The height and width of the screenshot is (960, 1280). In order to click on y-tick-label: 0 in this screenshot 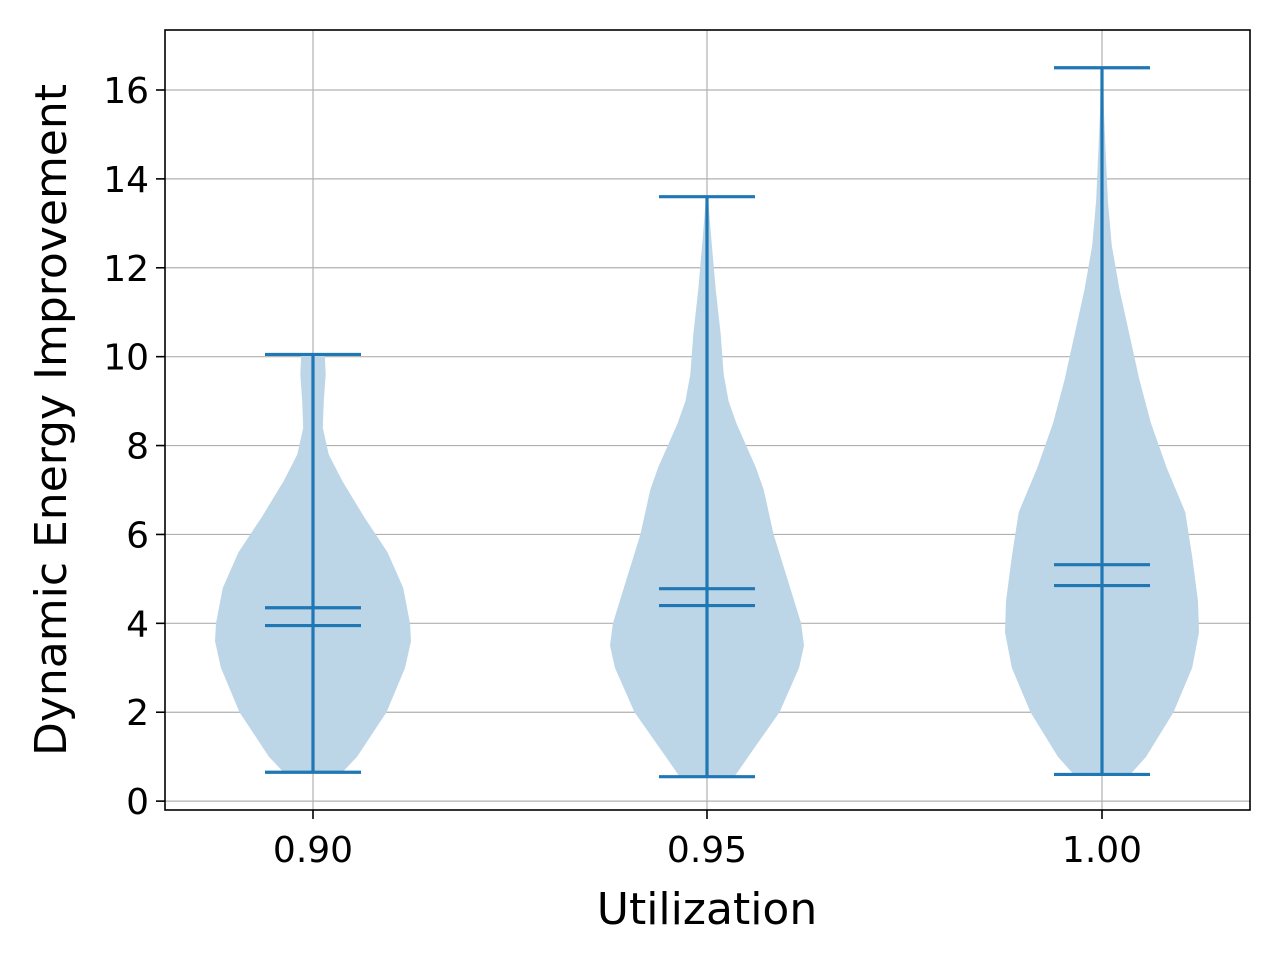, I will do `click(137, 802)`.